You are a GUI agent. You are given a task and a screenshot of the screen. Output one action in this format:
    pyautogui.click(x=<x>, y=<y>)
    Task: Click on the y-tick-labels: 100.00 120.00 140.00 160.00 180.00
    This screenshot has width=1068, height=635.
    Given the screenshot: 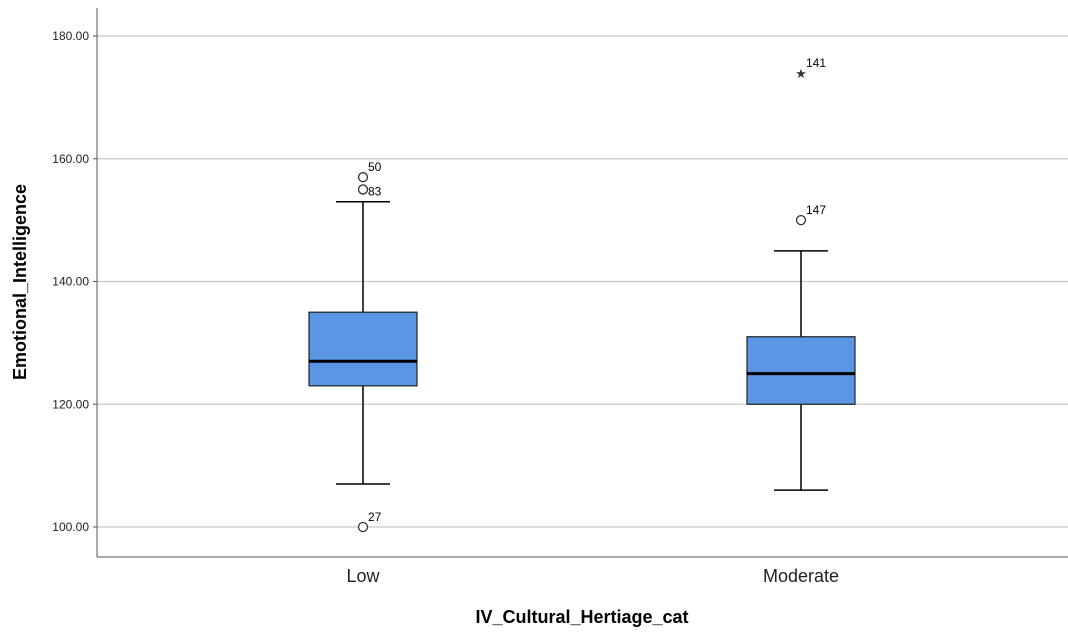 What is the action you would take?
    pyautogui.click(x=70, y=281)
    